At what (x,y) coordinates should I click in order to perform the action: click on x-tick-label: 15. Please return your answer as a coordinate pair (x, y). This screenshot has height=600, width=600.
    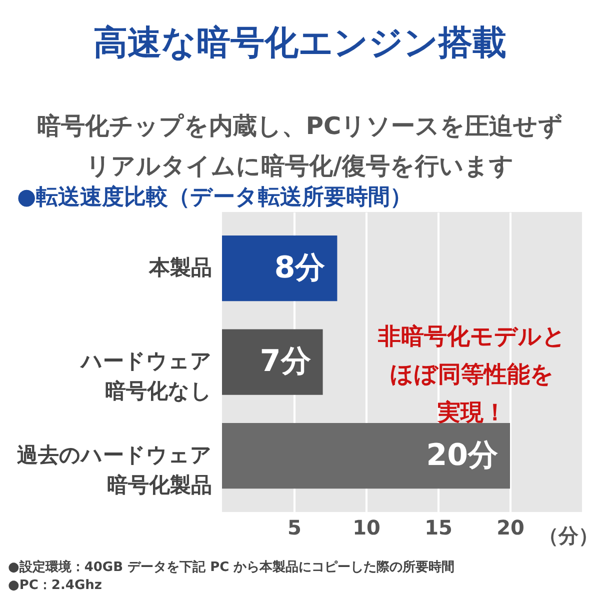
    Looking at the image, I should click on (438, 528).